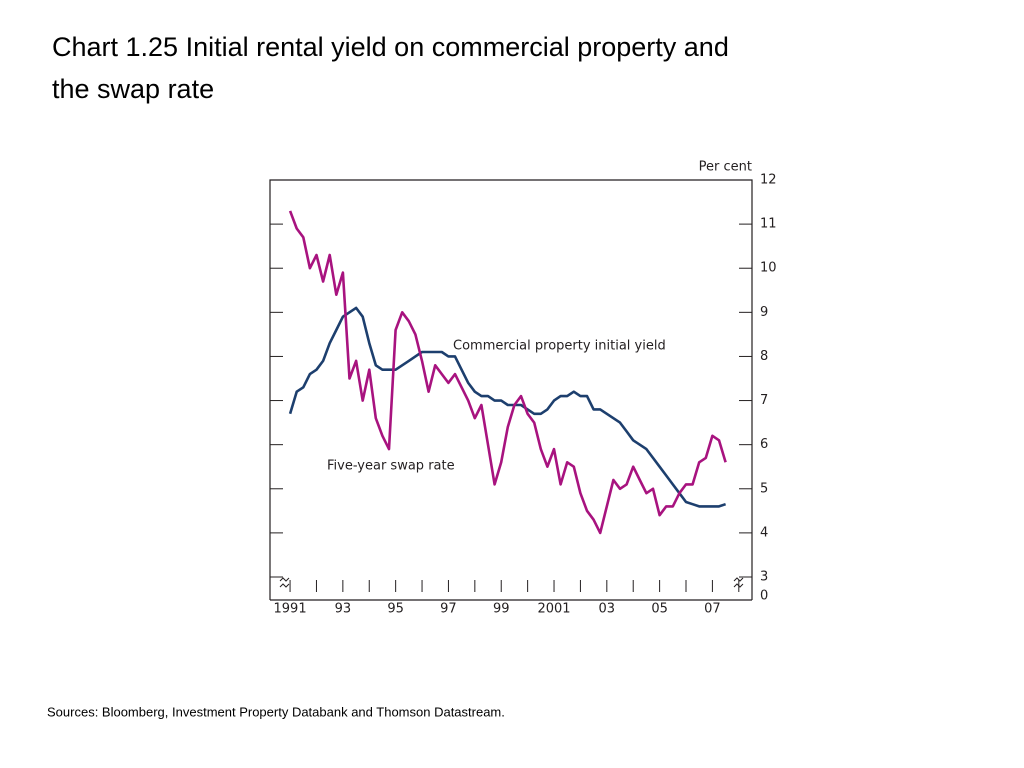 The height and width of the screenshot is (768, 1024). I want to click on x-tick-label: 99, so click(501, 609).